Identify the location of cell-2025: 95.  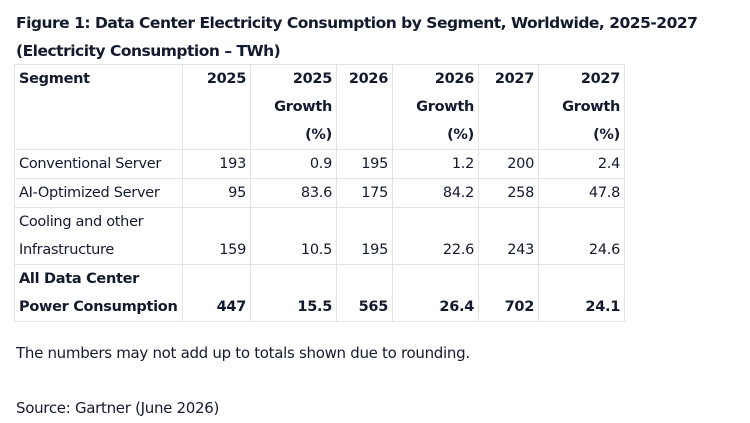
(216, 193).